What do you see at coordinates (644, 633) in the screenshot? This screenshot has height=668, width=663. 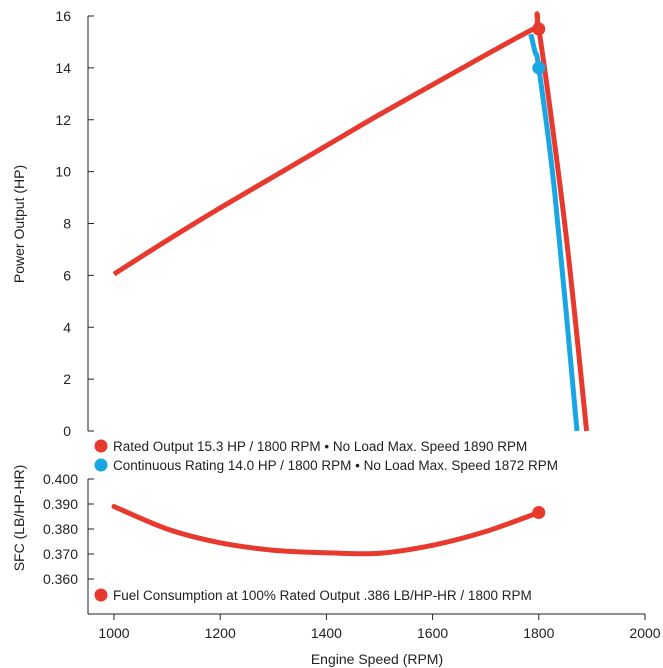 I see `sfc-x-tick-label: 2000` at bounding box center [644, 633].